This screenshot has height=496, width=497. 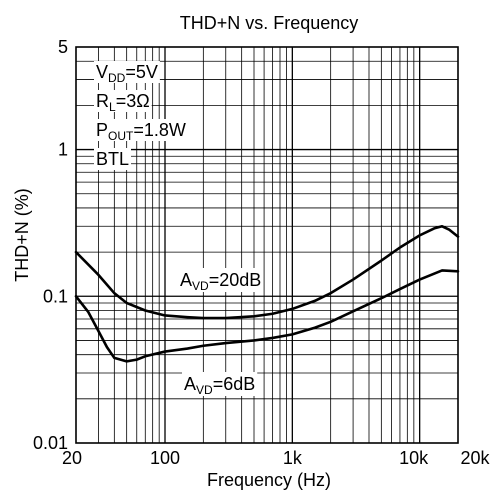 What do you see at coordinates (63, 47) in the screenshot?
I see `y-tick-label: 5` at bounding box center [63, 47].